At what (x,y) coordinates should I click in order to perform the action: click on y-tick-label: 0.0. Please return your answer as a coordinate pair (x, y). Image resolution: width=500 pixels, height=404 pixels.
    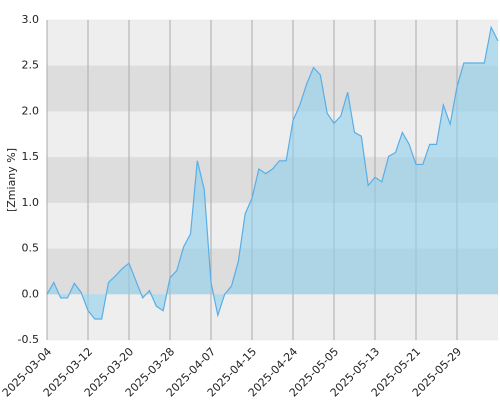
    Looking at the image, I should click on (31, 293).